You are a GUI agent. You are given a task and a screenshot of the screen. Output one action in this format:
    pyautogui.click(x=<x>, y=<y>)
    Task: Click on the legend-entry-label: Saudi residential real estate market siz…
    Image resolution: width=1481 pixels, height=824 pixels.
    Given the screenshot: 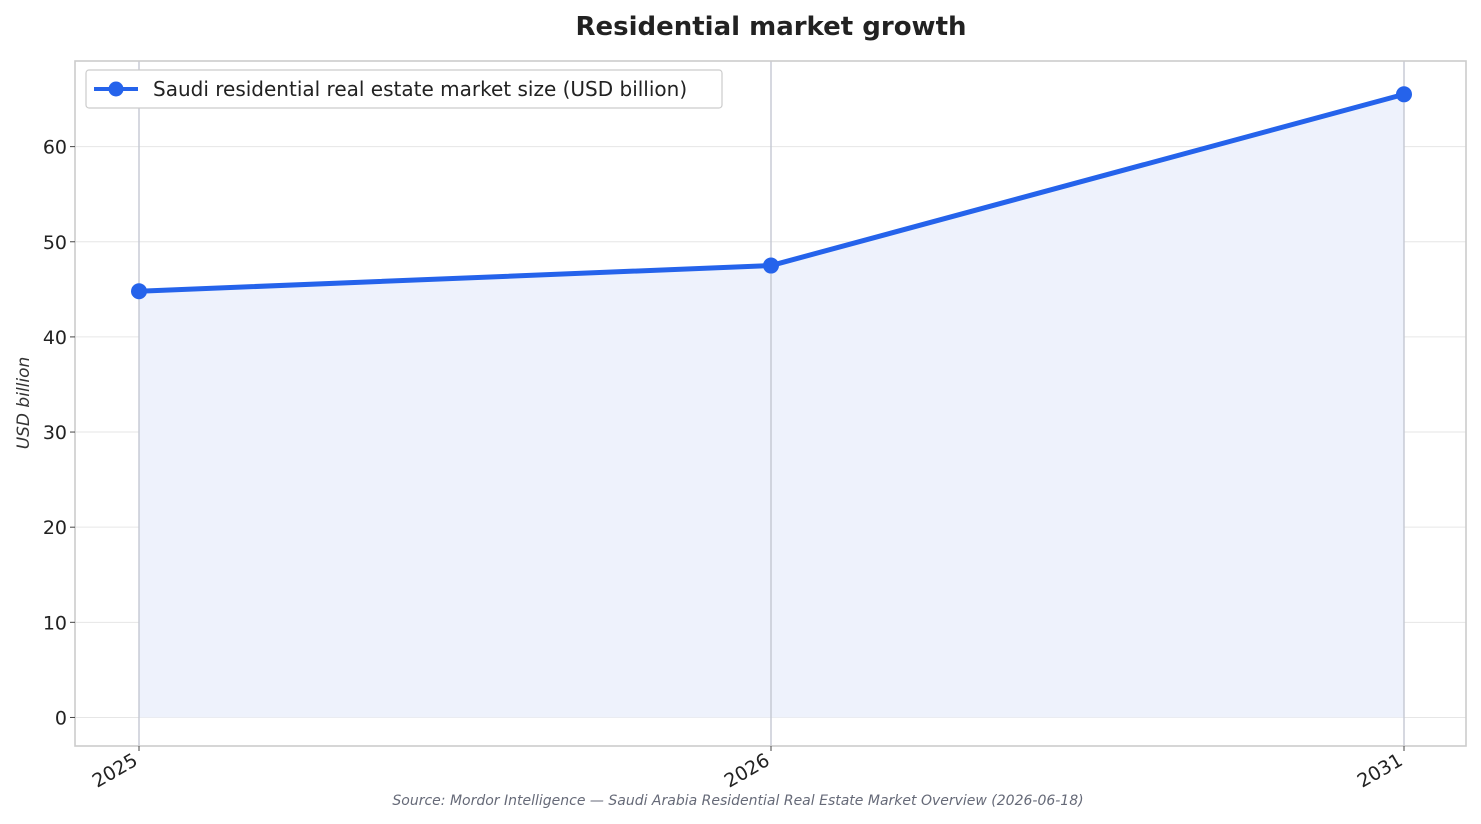 What is the action you would take?
    pyautogui.click(x=420, y=89)
    